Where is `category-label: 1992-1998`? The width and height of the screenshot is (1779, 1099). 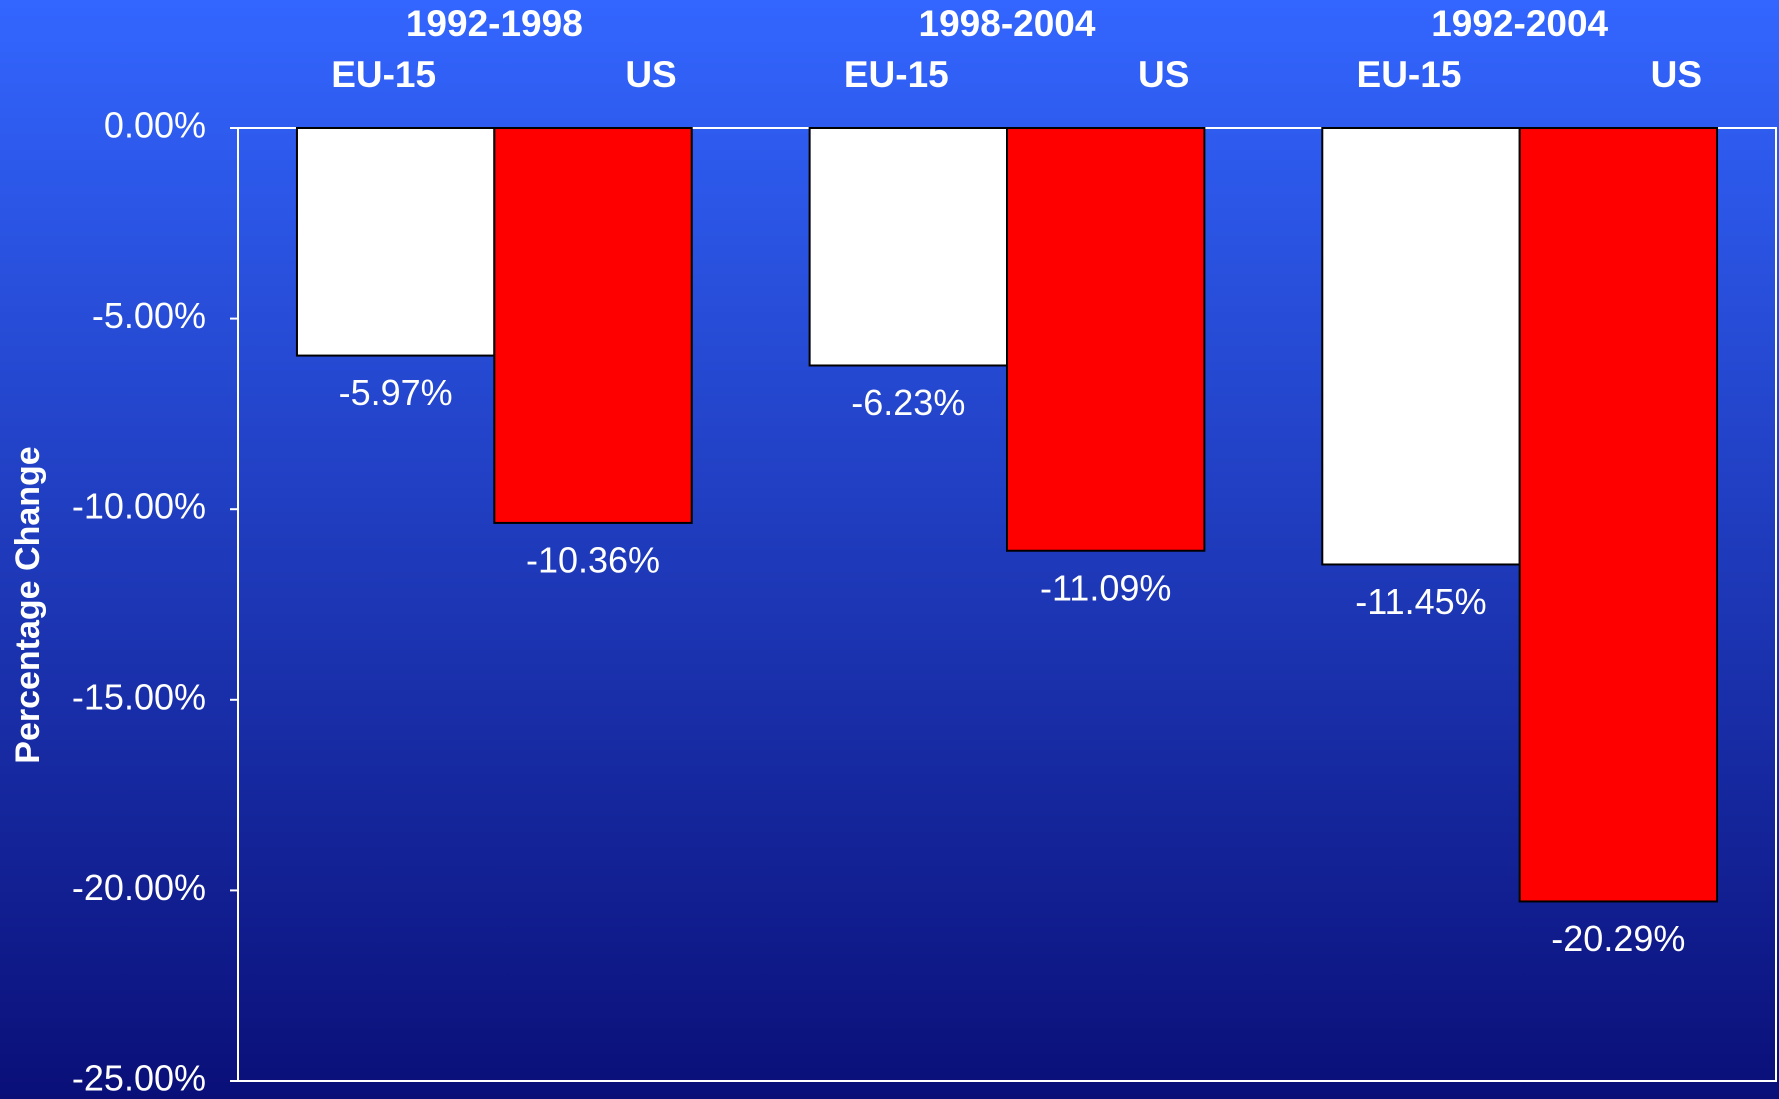 category-label: 1992-1998 is located at coordinates (494, 23).